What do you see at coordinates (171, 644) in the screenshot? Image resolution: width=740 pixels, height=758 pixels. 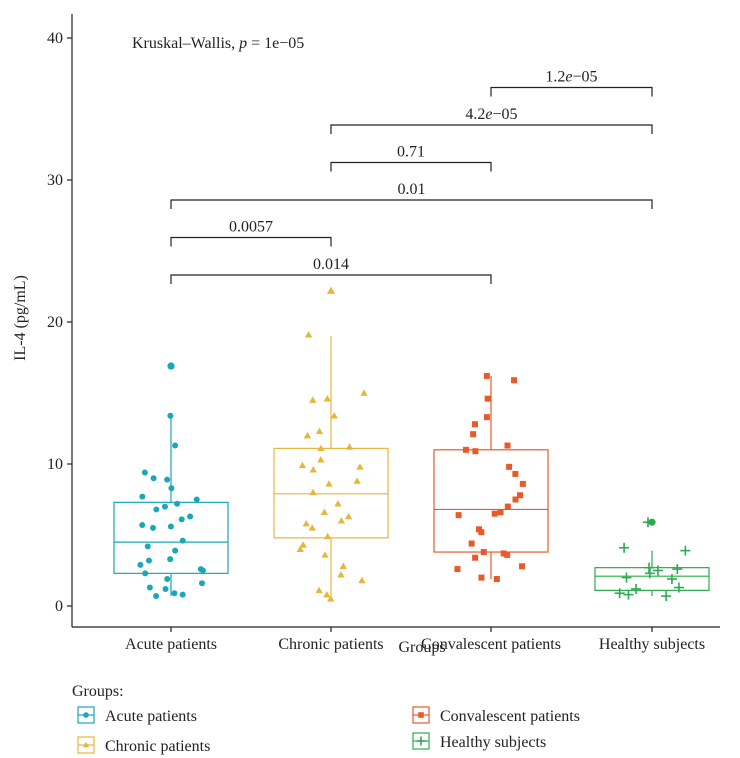 I see `x-tick-label: Acute patients` at bounding box center [171, 644].